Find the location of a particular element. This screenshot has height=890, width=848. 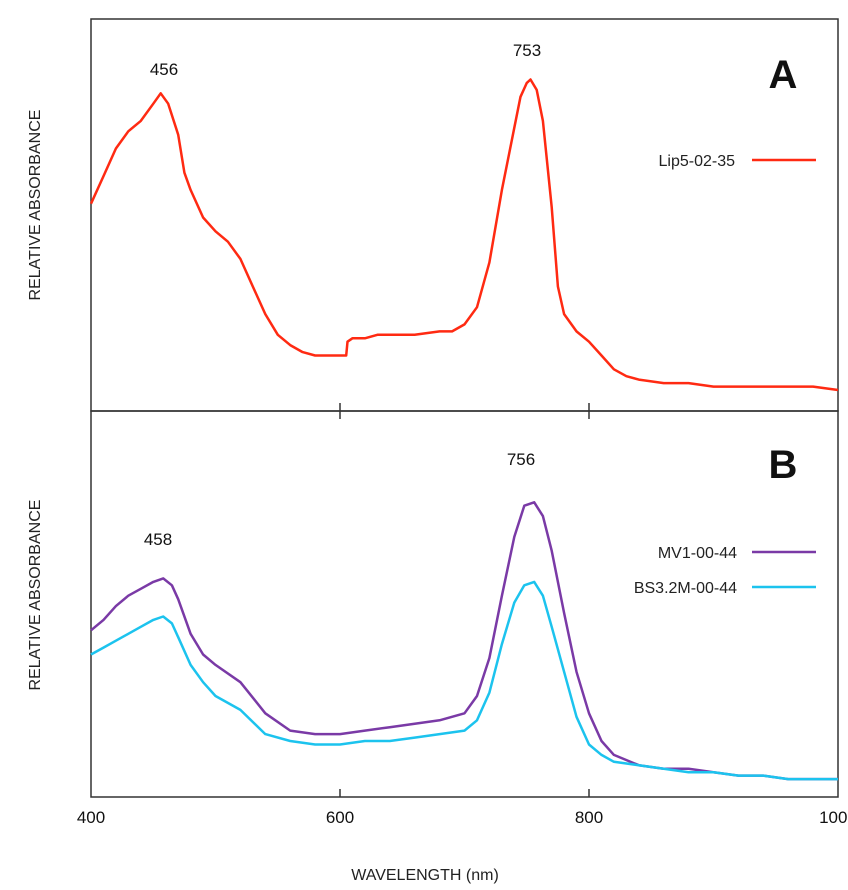

panel-b-peak-label-756: 756 is located at coordinates (521, 459).